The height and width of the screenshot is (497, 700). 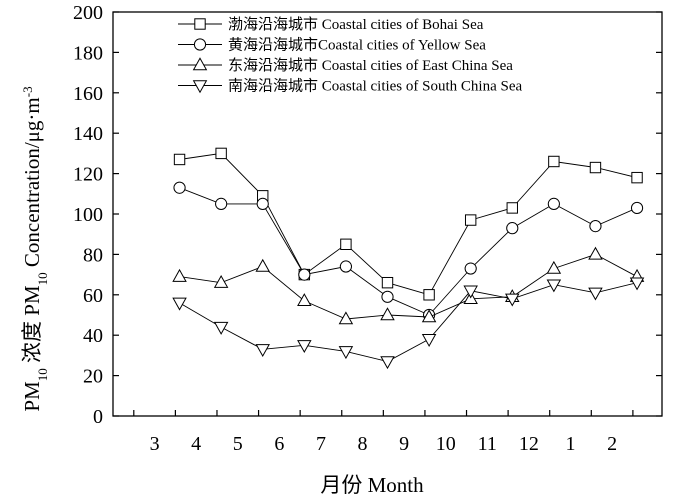 I want to click on y-tick-label: 0, so click(x=98, y=417).